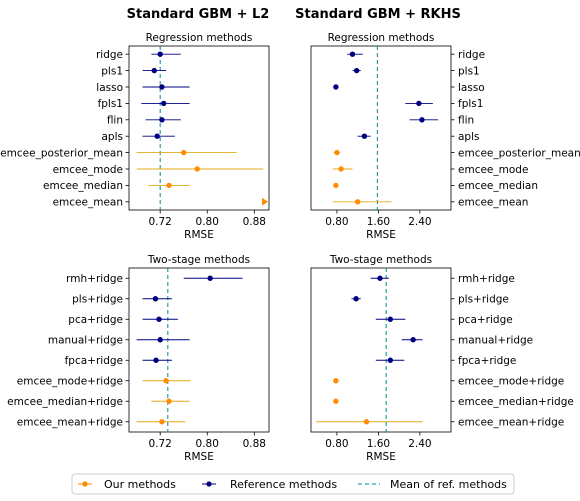  What do you see at coordinates (198, 14) in the screenshot?
I see `column-title-left: Standard GBM + L2` at bounding box center [198, 14].